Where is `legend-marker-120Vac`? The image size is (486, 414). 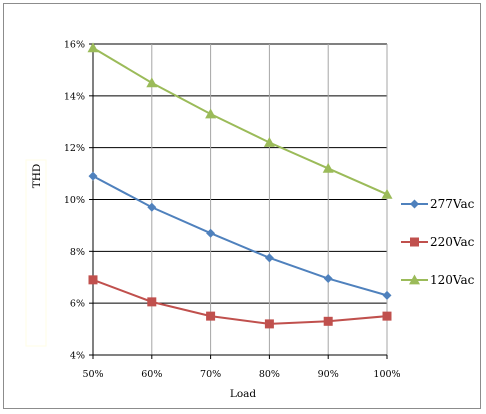
legend-marker-120Vac is located at coordinates (414, 279).